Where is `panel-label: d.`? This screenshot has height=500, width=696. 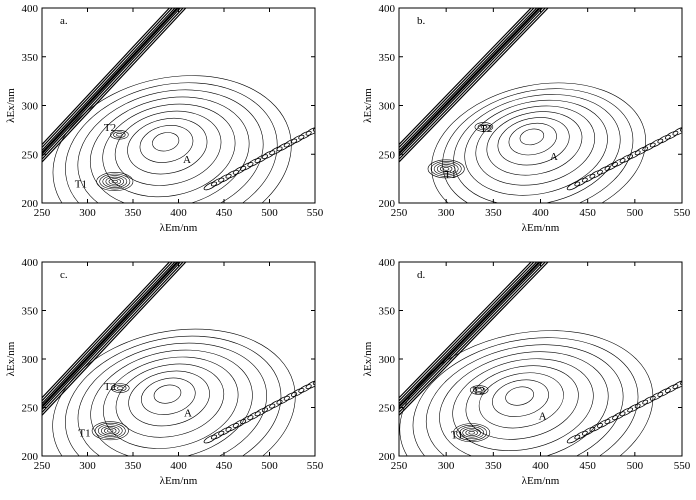
panel-label: d. is located at coordinates (421, 275).